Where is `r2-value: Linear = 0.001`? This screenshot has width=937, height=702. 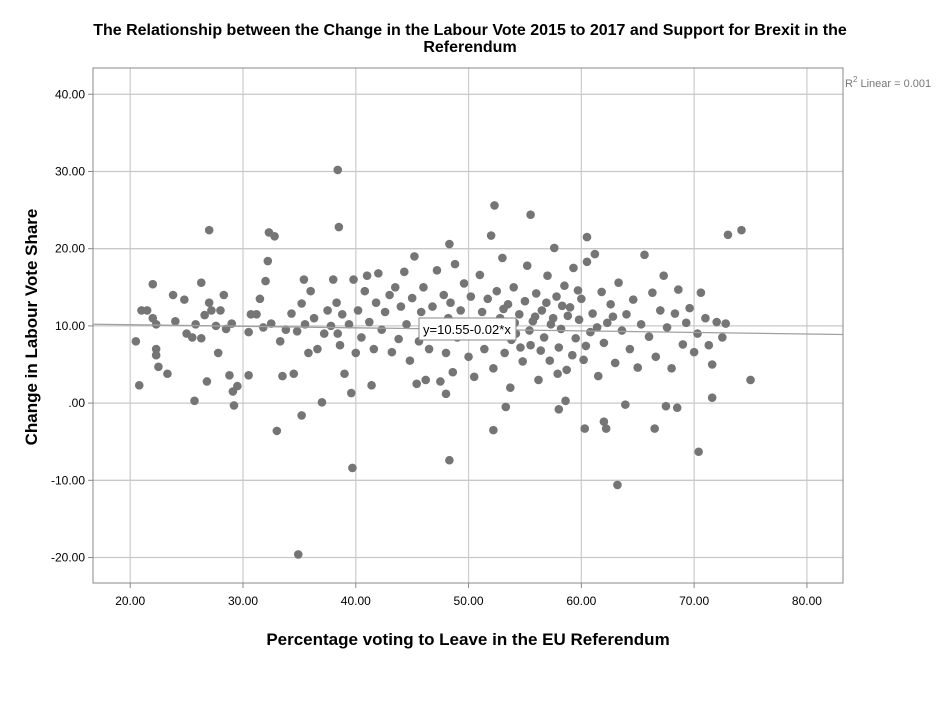
r2-value: Linear = 0.001 is located at coordinates (894, 84).